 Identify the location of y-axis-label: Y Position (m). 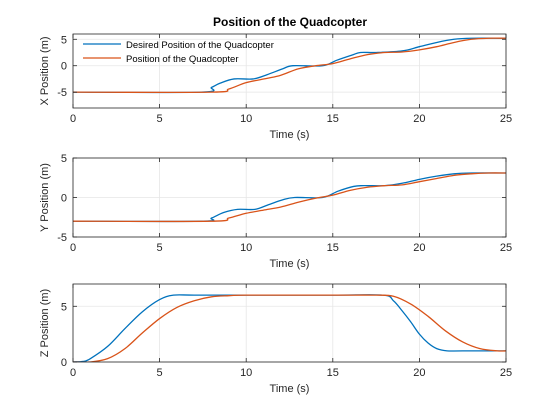
(45, 197).